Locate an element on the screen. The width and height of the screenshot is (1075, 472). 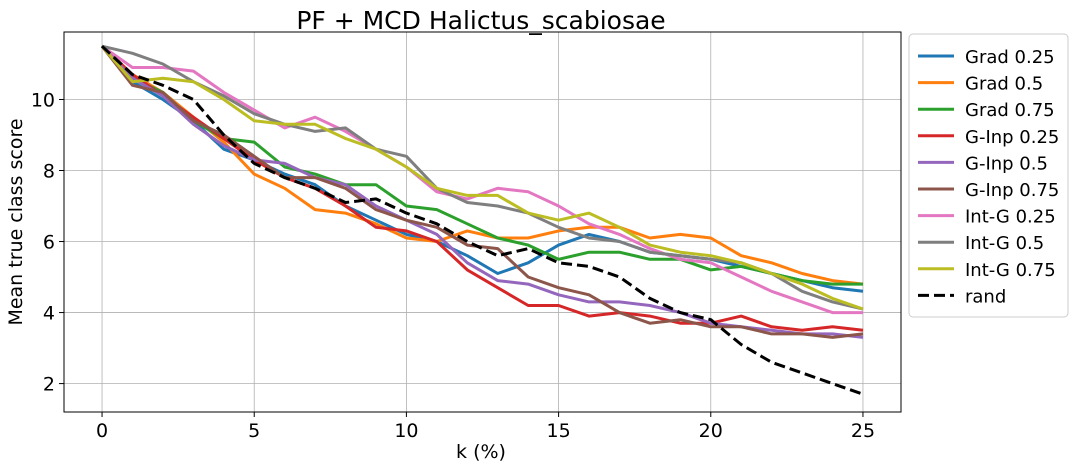
legend-label: Grad 0.5 is located at coordinates (1004, 84).